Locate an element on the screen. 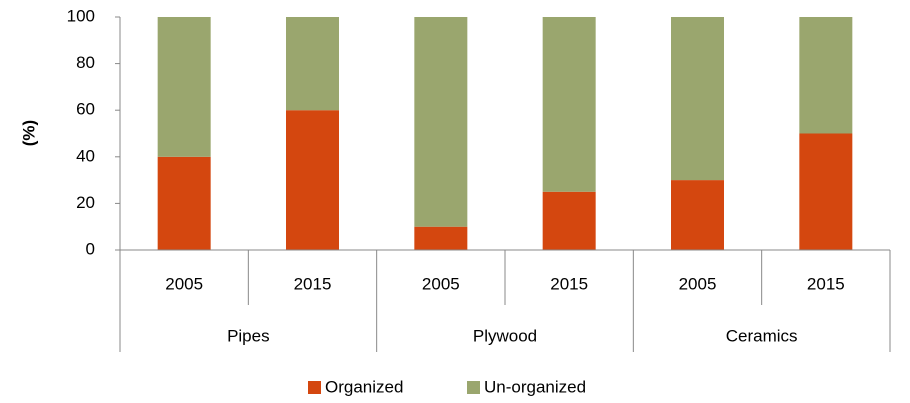 The width and height of the screenshot is (910, 403). group-label: Pipes is located at coordinates (248, 335).